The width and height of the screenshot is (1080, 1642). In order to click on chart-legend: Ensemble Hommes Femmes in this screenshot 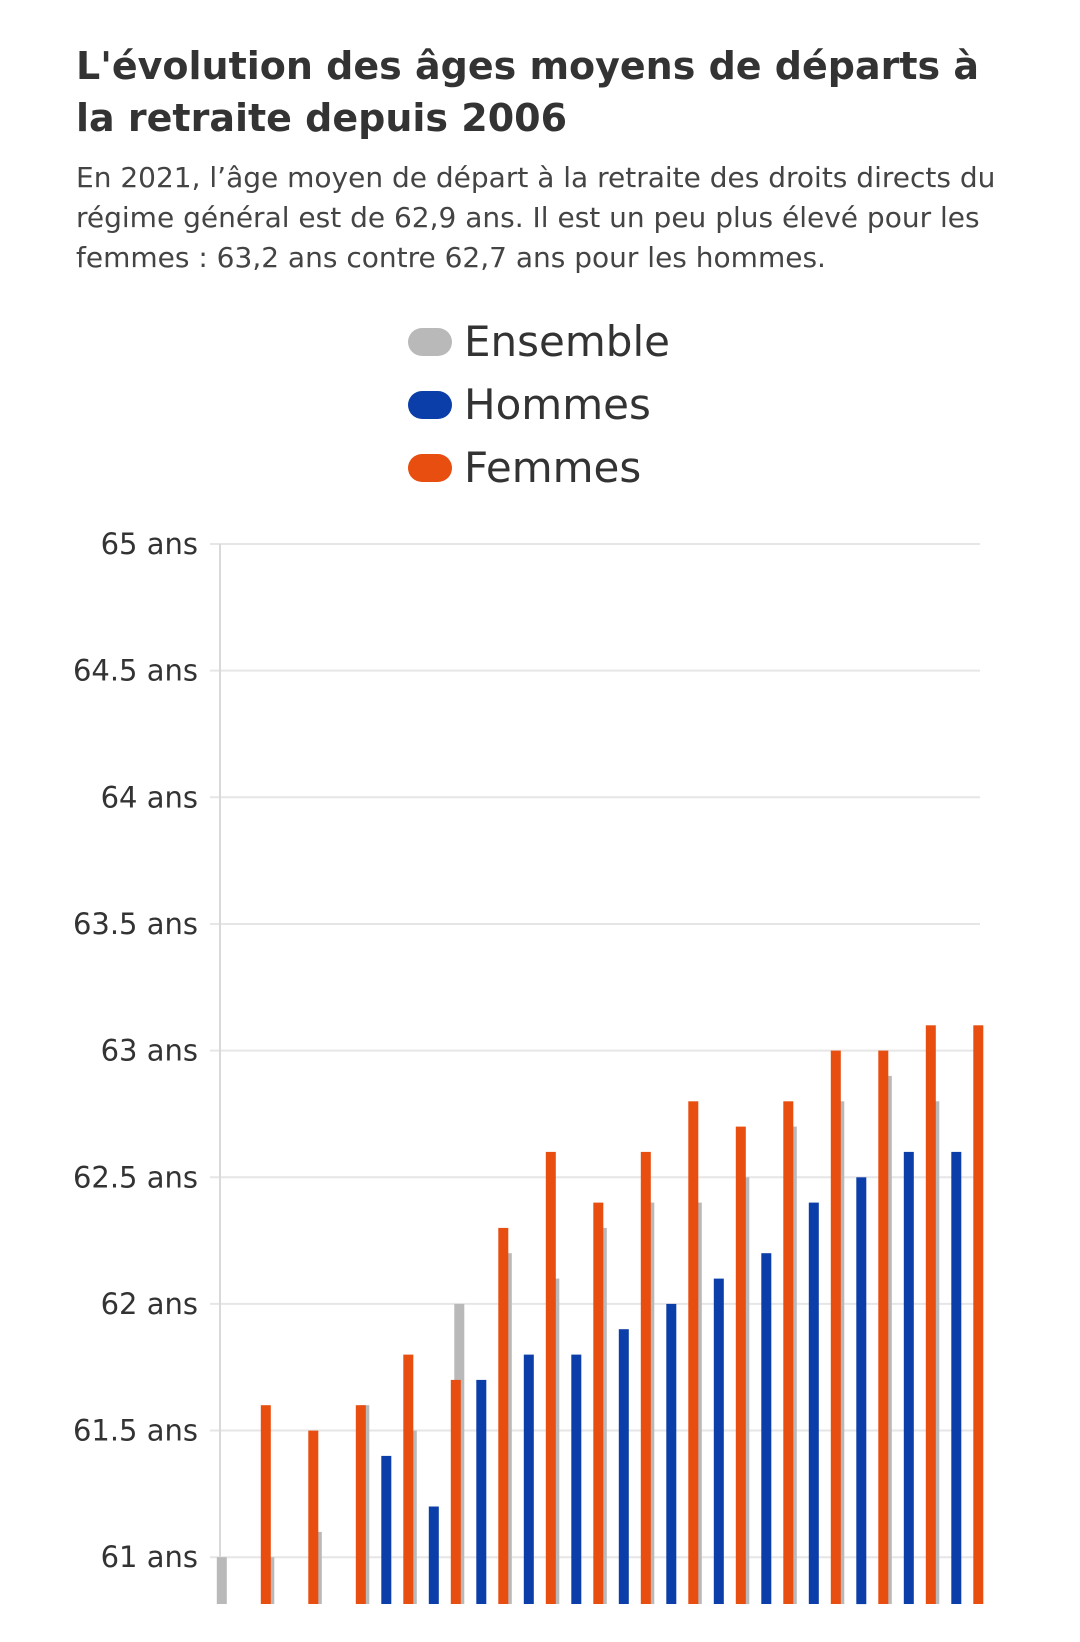, I will do `click(539, 404)`.